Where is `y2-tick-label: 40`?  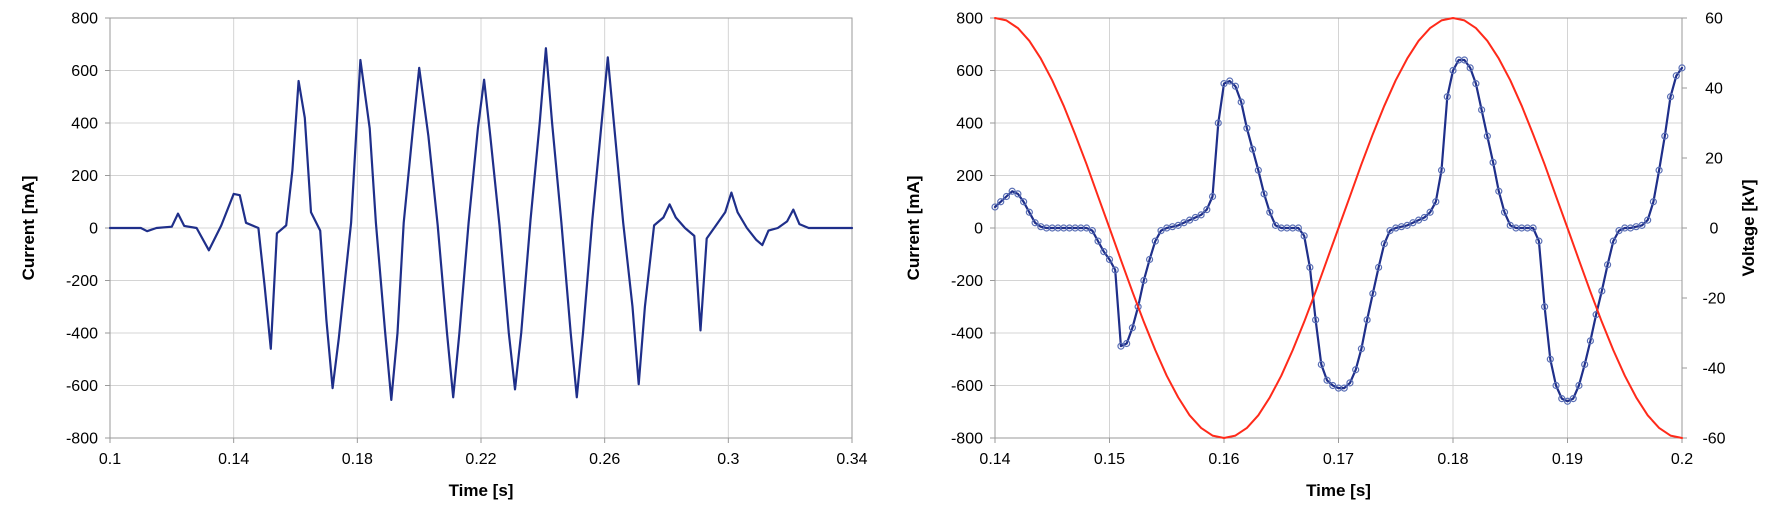
y2-tick-label: 40 is located at coordinates (1714, 89).